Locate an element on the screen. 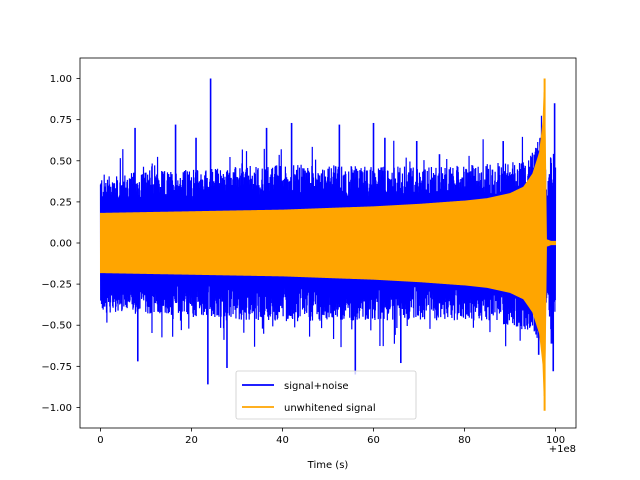 This screenshot has height=480, width=640. y-tick-label: −1.00 is located at coordinates (56, 408).